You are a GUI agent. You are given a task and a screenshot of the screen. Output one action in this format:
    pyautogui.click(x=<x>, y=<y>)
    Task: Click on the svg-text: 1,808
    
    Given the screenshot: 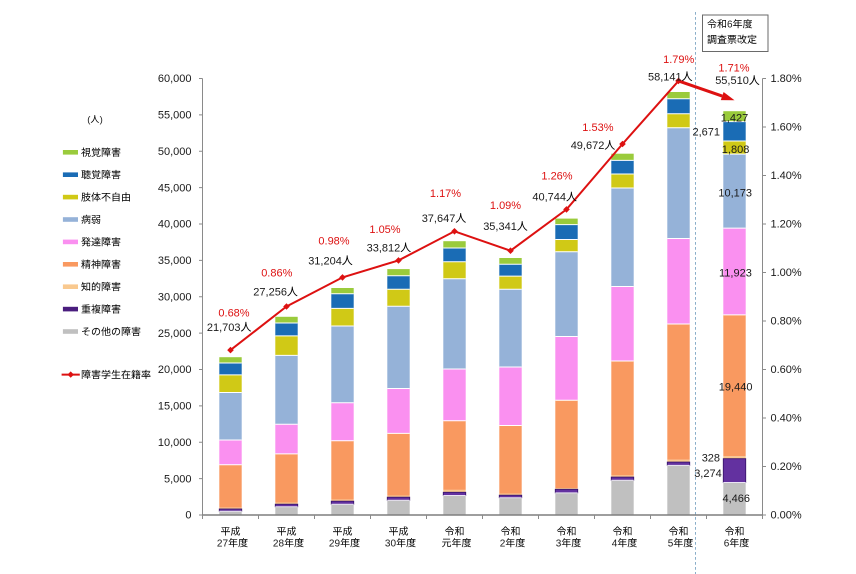 What is the action you would take?
    pyautogui.click(x=736, y=150)
    